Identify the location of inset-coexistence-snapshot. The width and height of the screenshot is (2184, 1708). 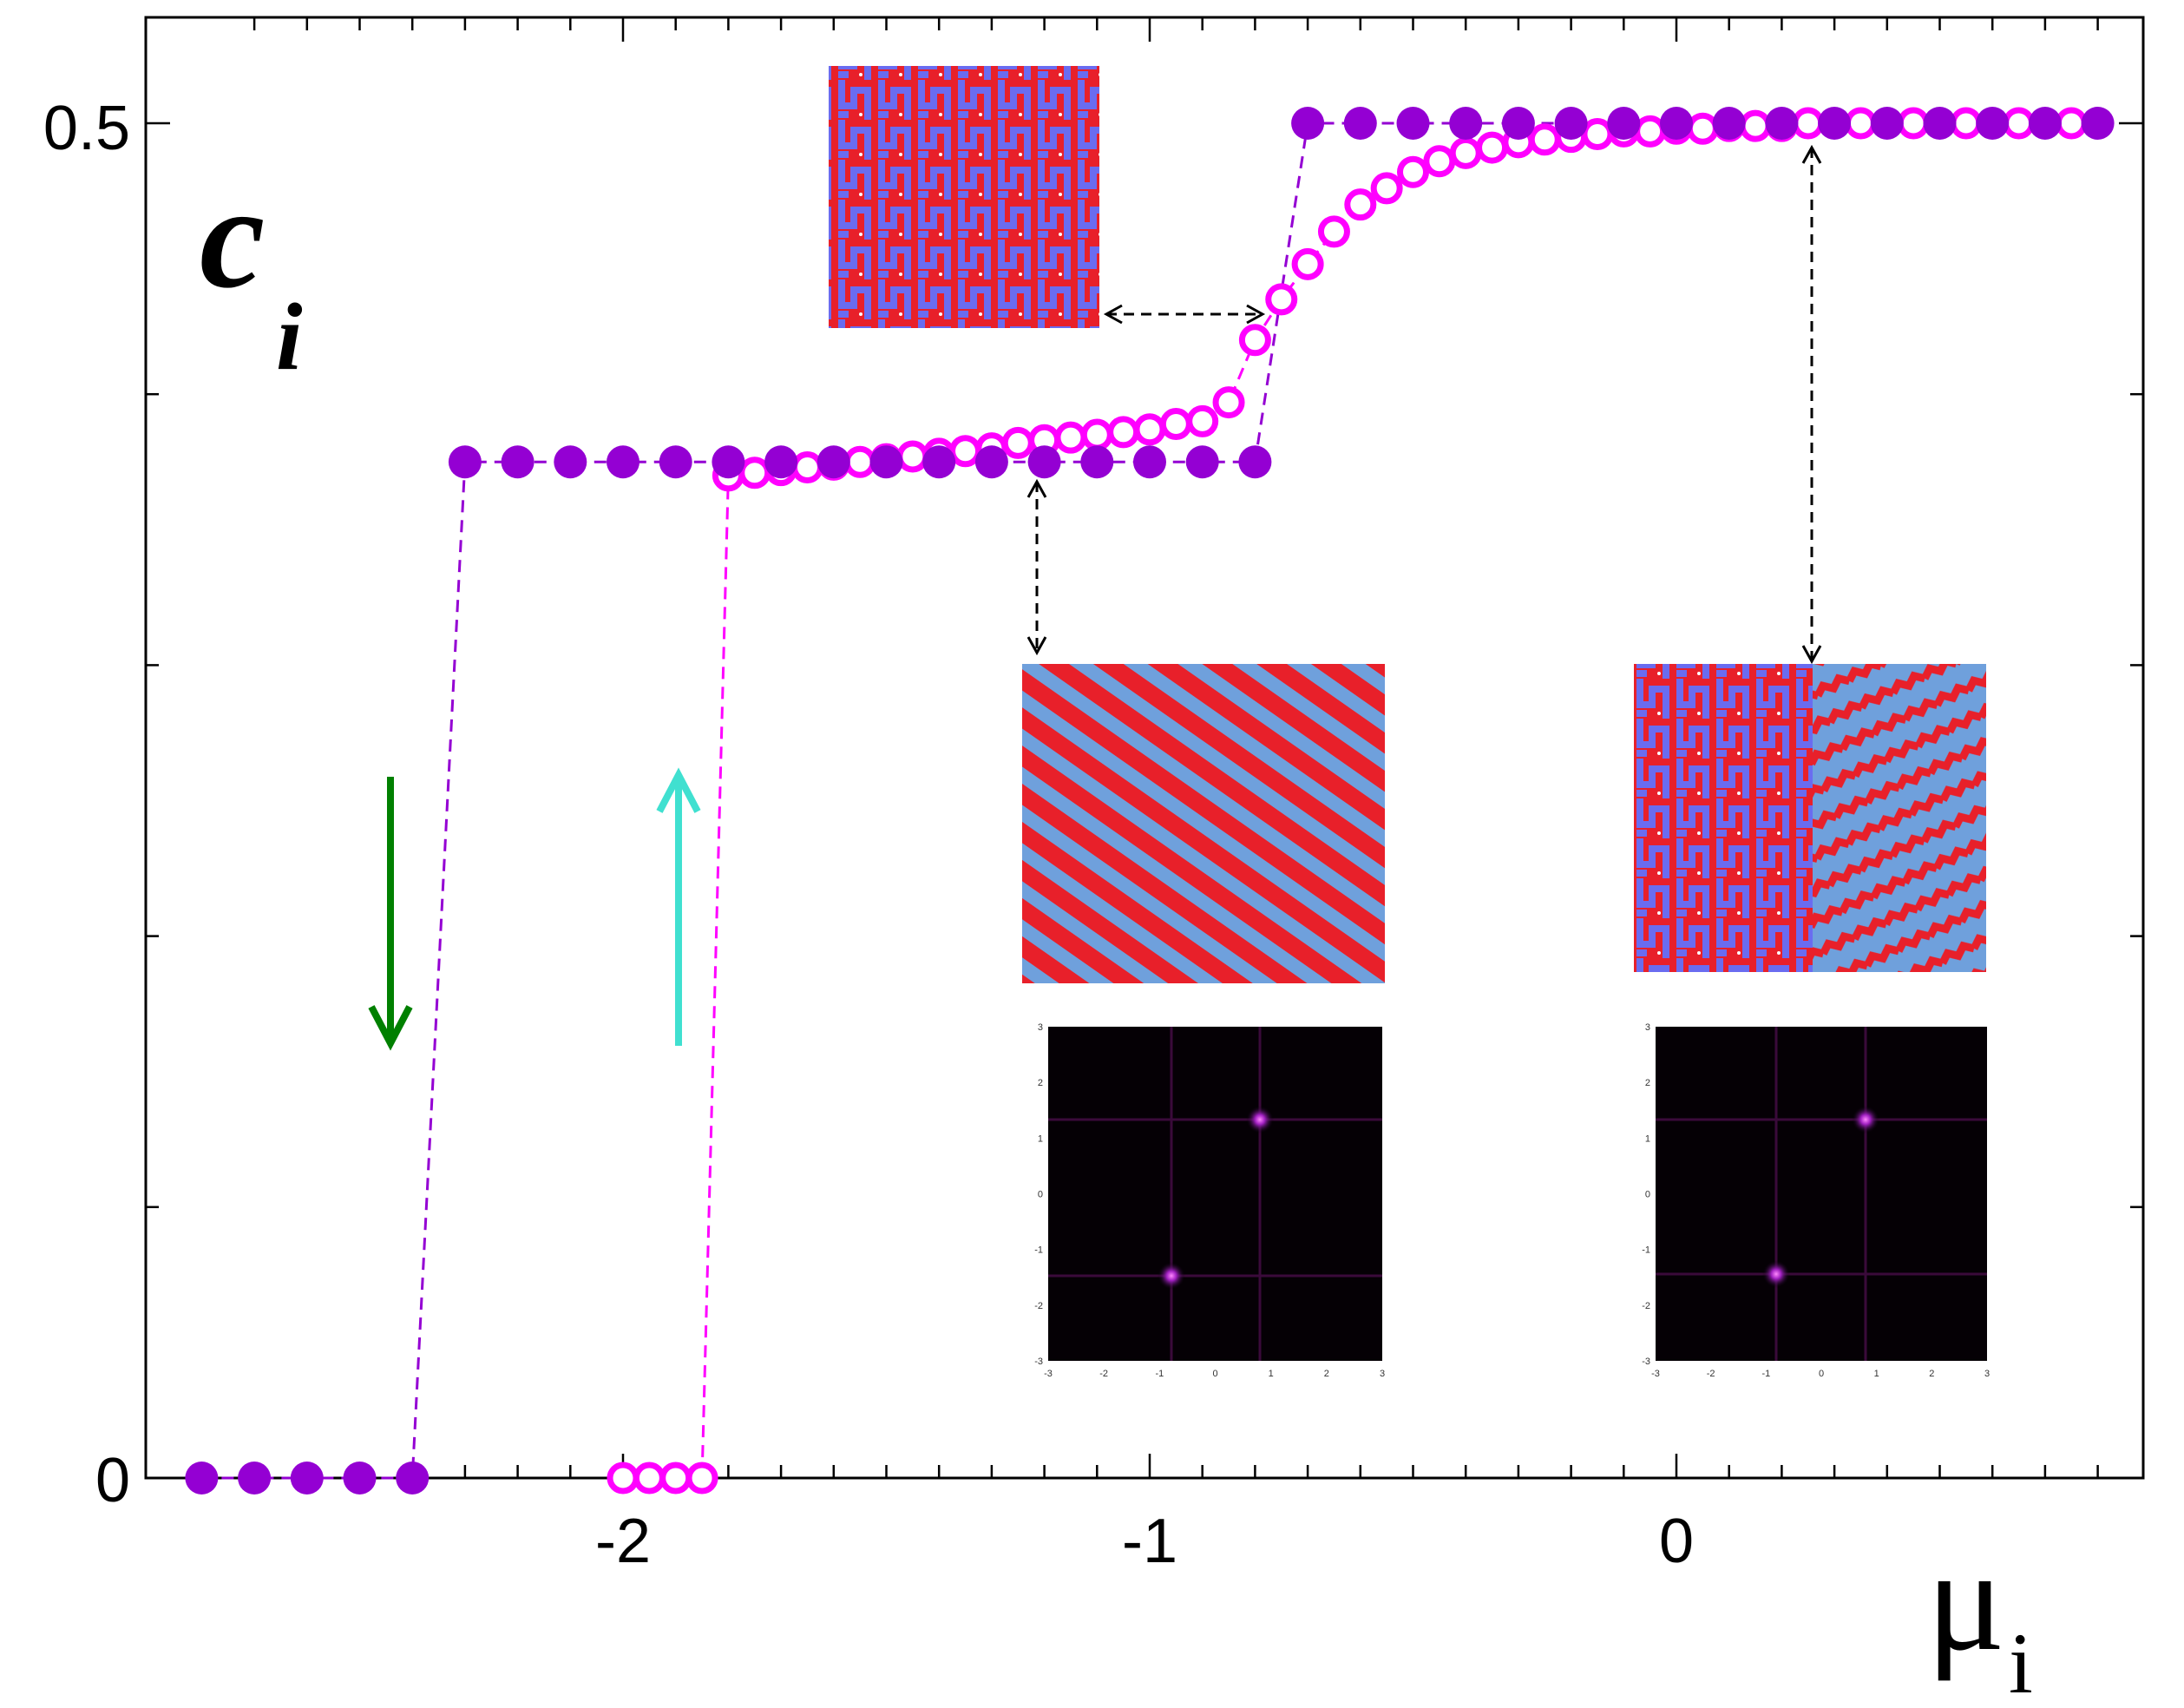
(1810, 818).